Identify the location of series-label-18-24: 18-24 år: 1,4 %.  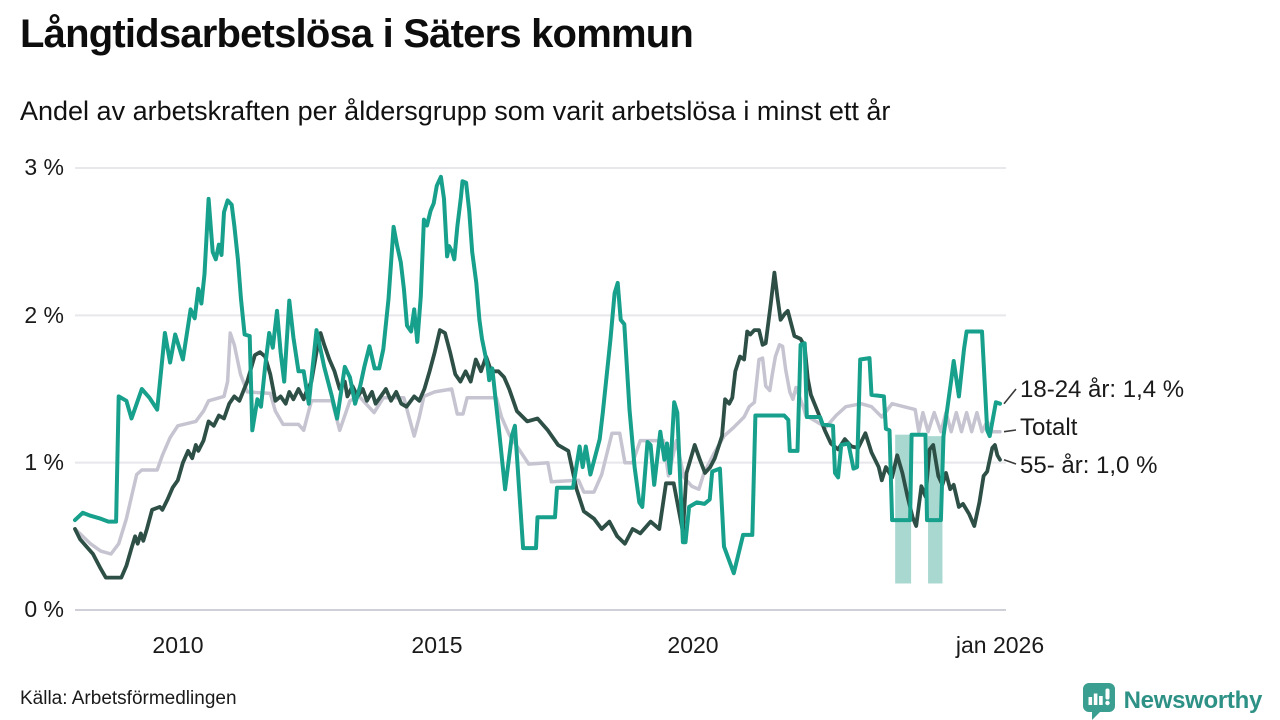
(1102, 389).